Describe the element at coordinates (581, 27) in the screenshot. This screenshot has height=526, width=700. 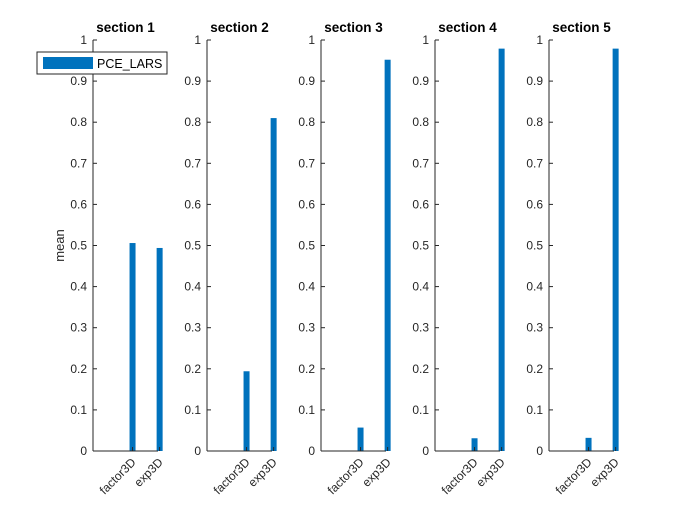
I see `subplot-title: section 5` at that location.